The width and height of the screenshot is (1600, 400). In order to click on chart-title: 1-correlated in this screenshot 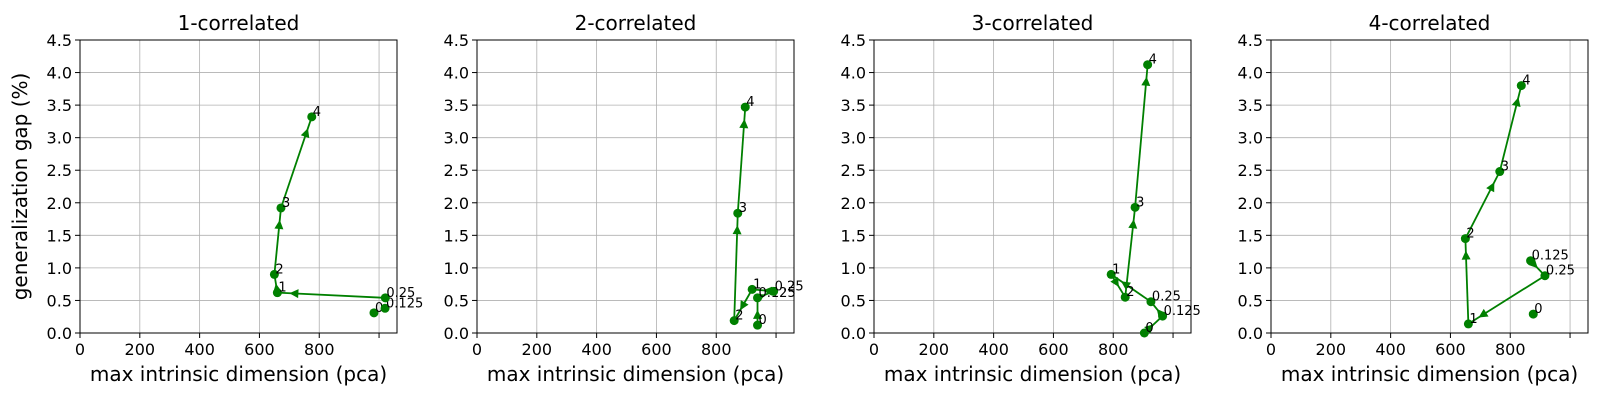, I will do `click(239, 23)`.